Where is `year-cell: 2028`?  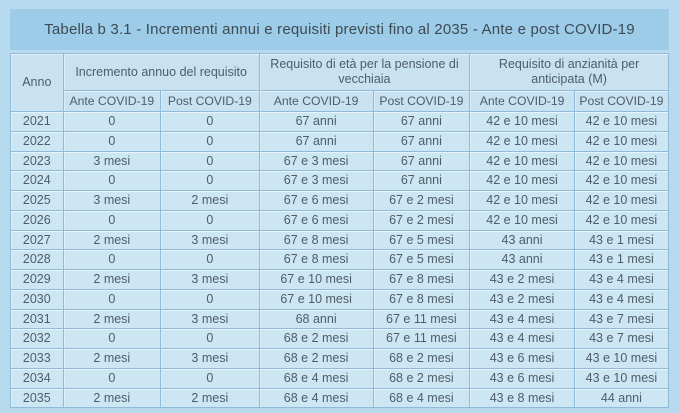 year-cell: 2028 is located at coordinates (37, 259).